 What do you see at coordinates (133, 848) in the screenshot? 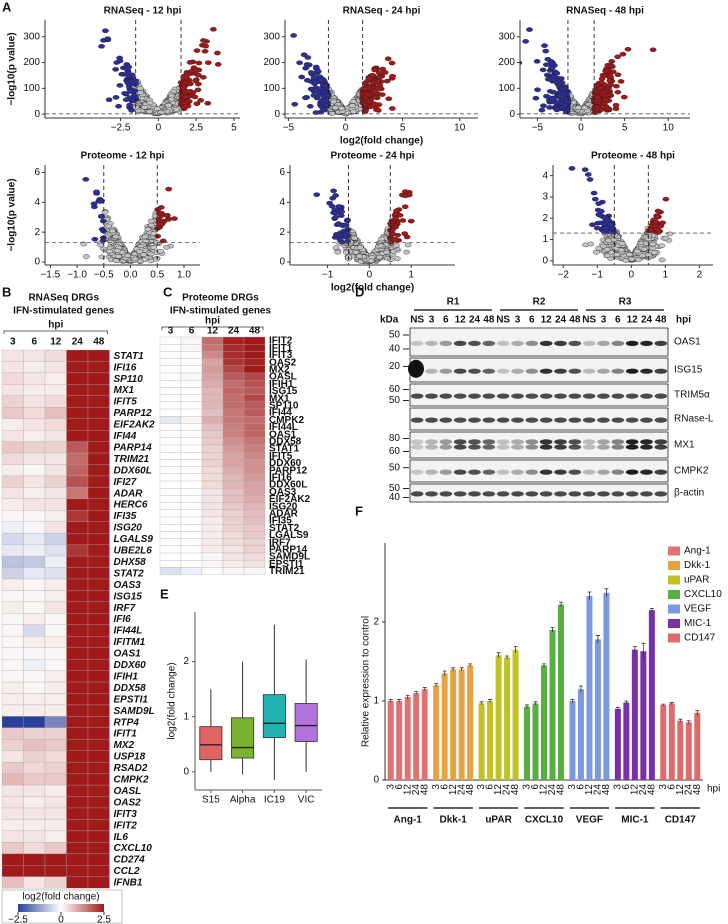
I see `row-label: CXCL10` at bounding box center [133, 848].